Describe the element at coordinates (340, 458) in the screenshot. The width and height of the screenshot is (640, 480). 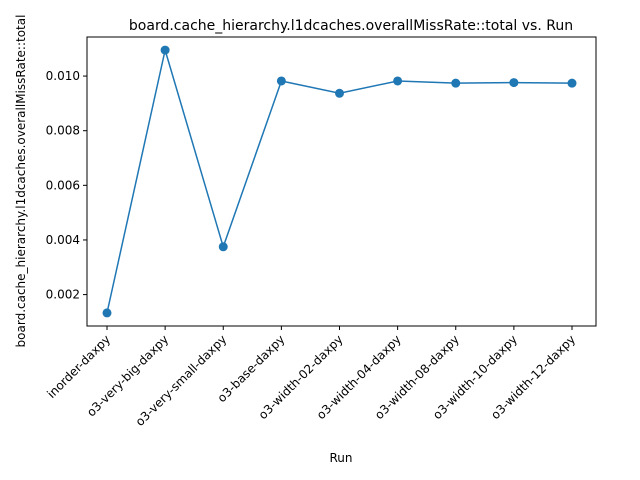
I see `x-axis-label: Run` at that location.